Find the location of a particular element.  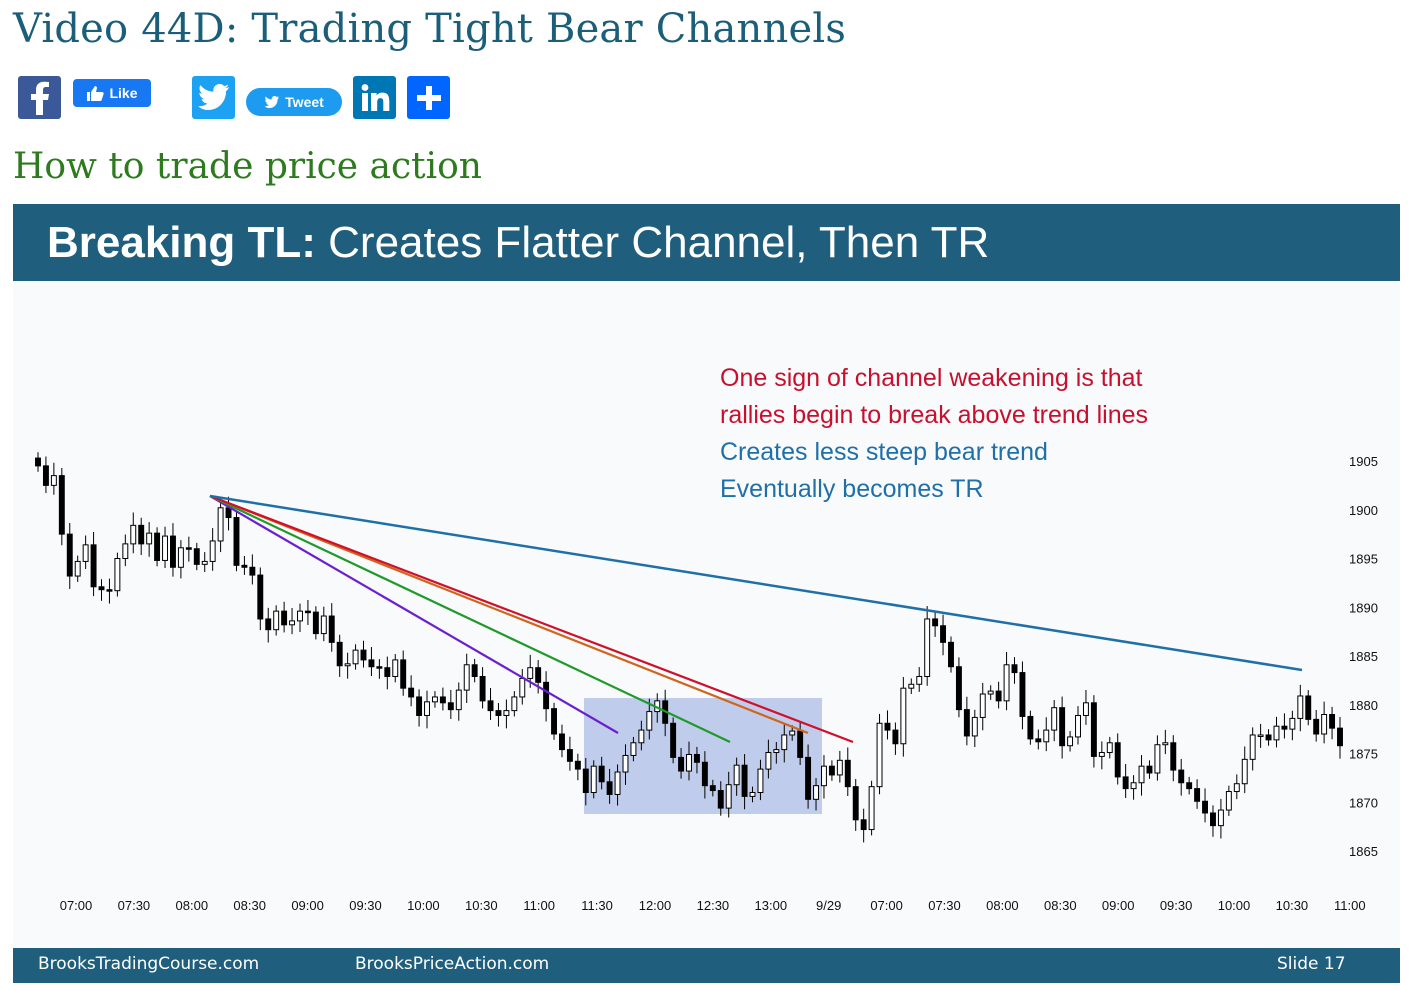

y-tick-label: 1865 is located at coordinates (1363, 851).